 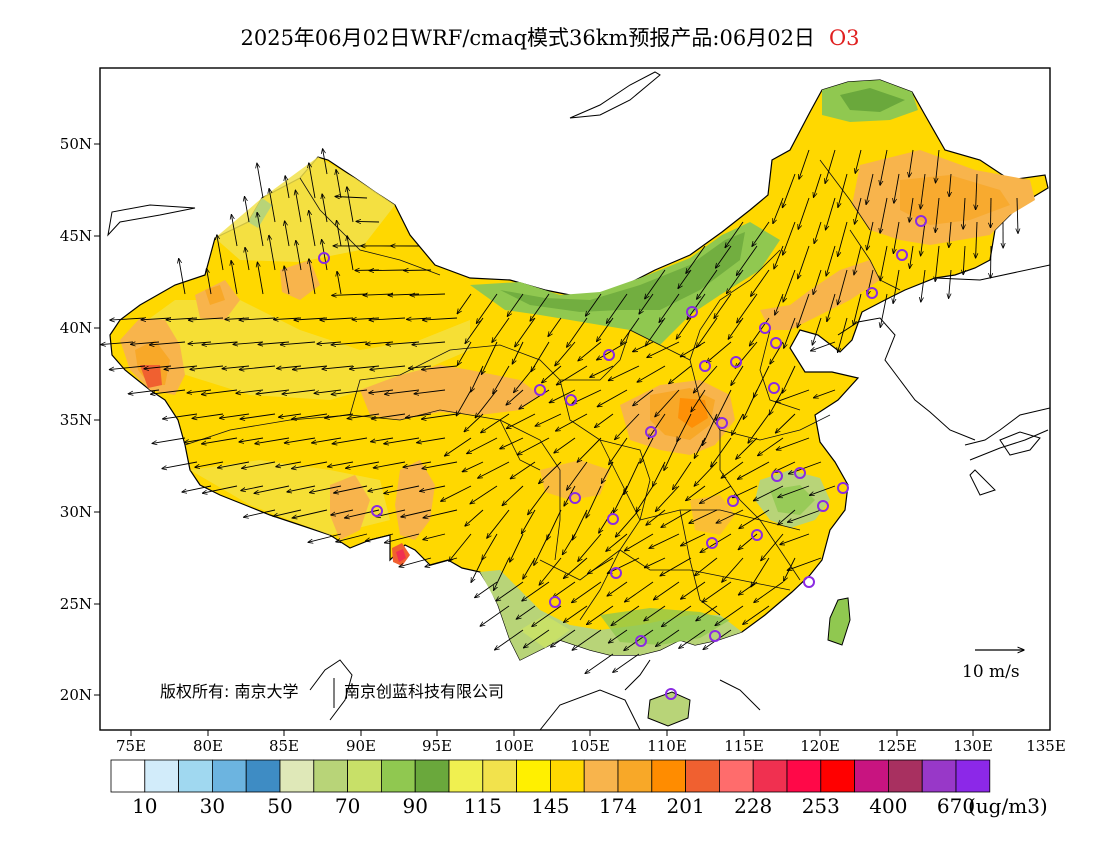 What do you see at coordinates (839, 621) in the screenshot?
I see `taiwan-island` at bounding box center [839, 621].